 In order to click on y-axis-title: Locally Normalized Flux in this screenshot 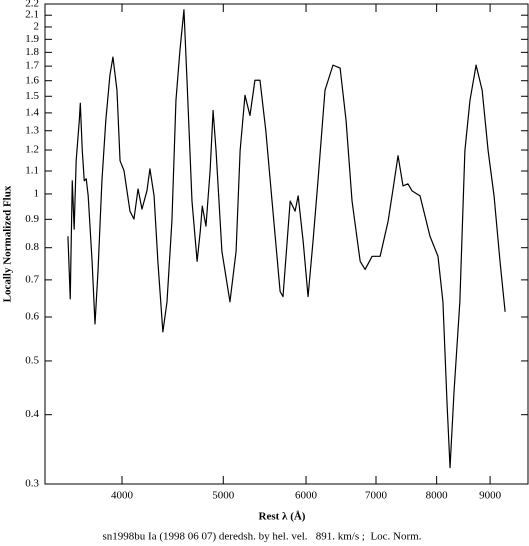, I will do `click(8, 243)`.